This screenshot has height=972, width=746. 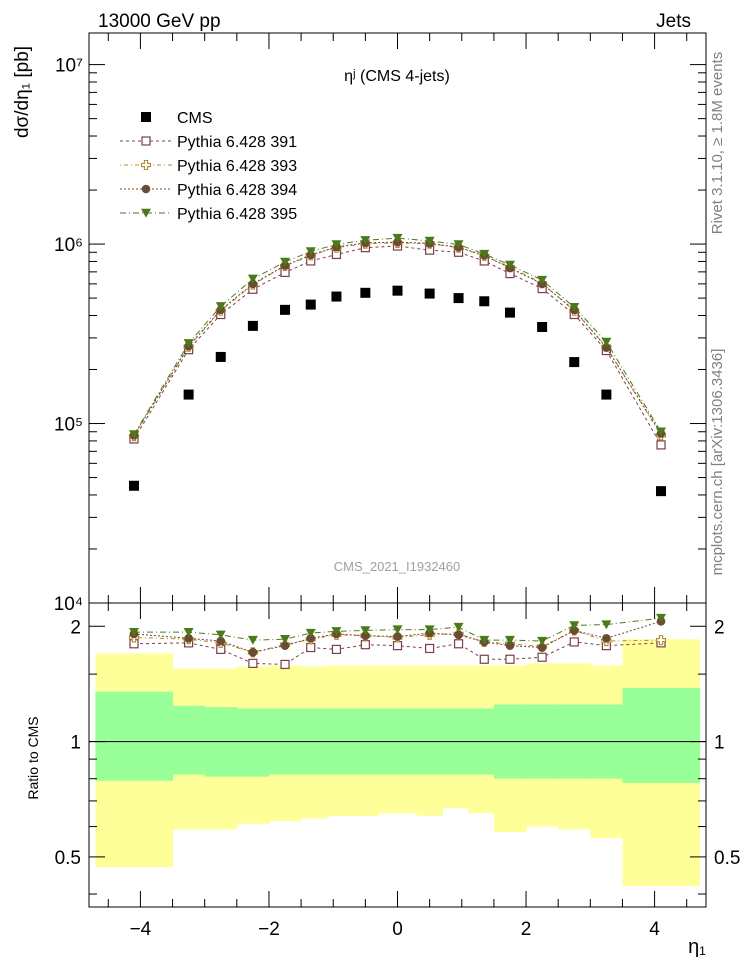 I want to click on x-tick-label: −2, so click(x=269, y=929).